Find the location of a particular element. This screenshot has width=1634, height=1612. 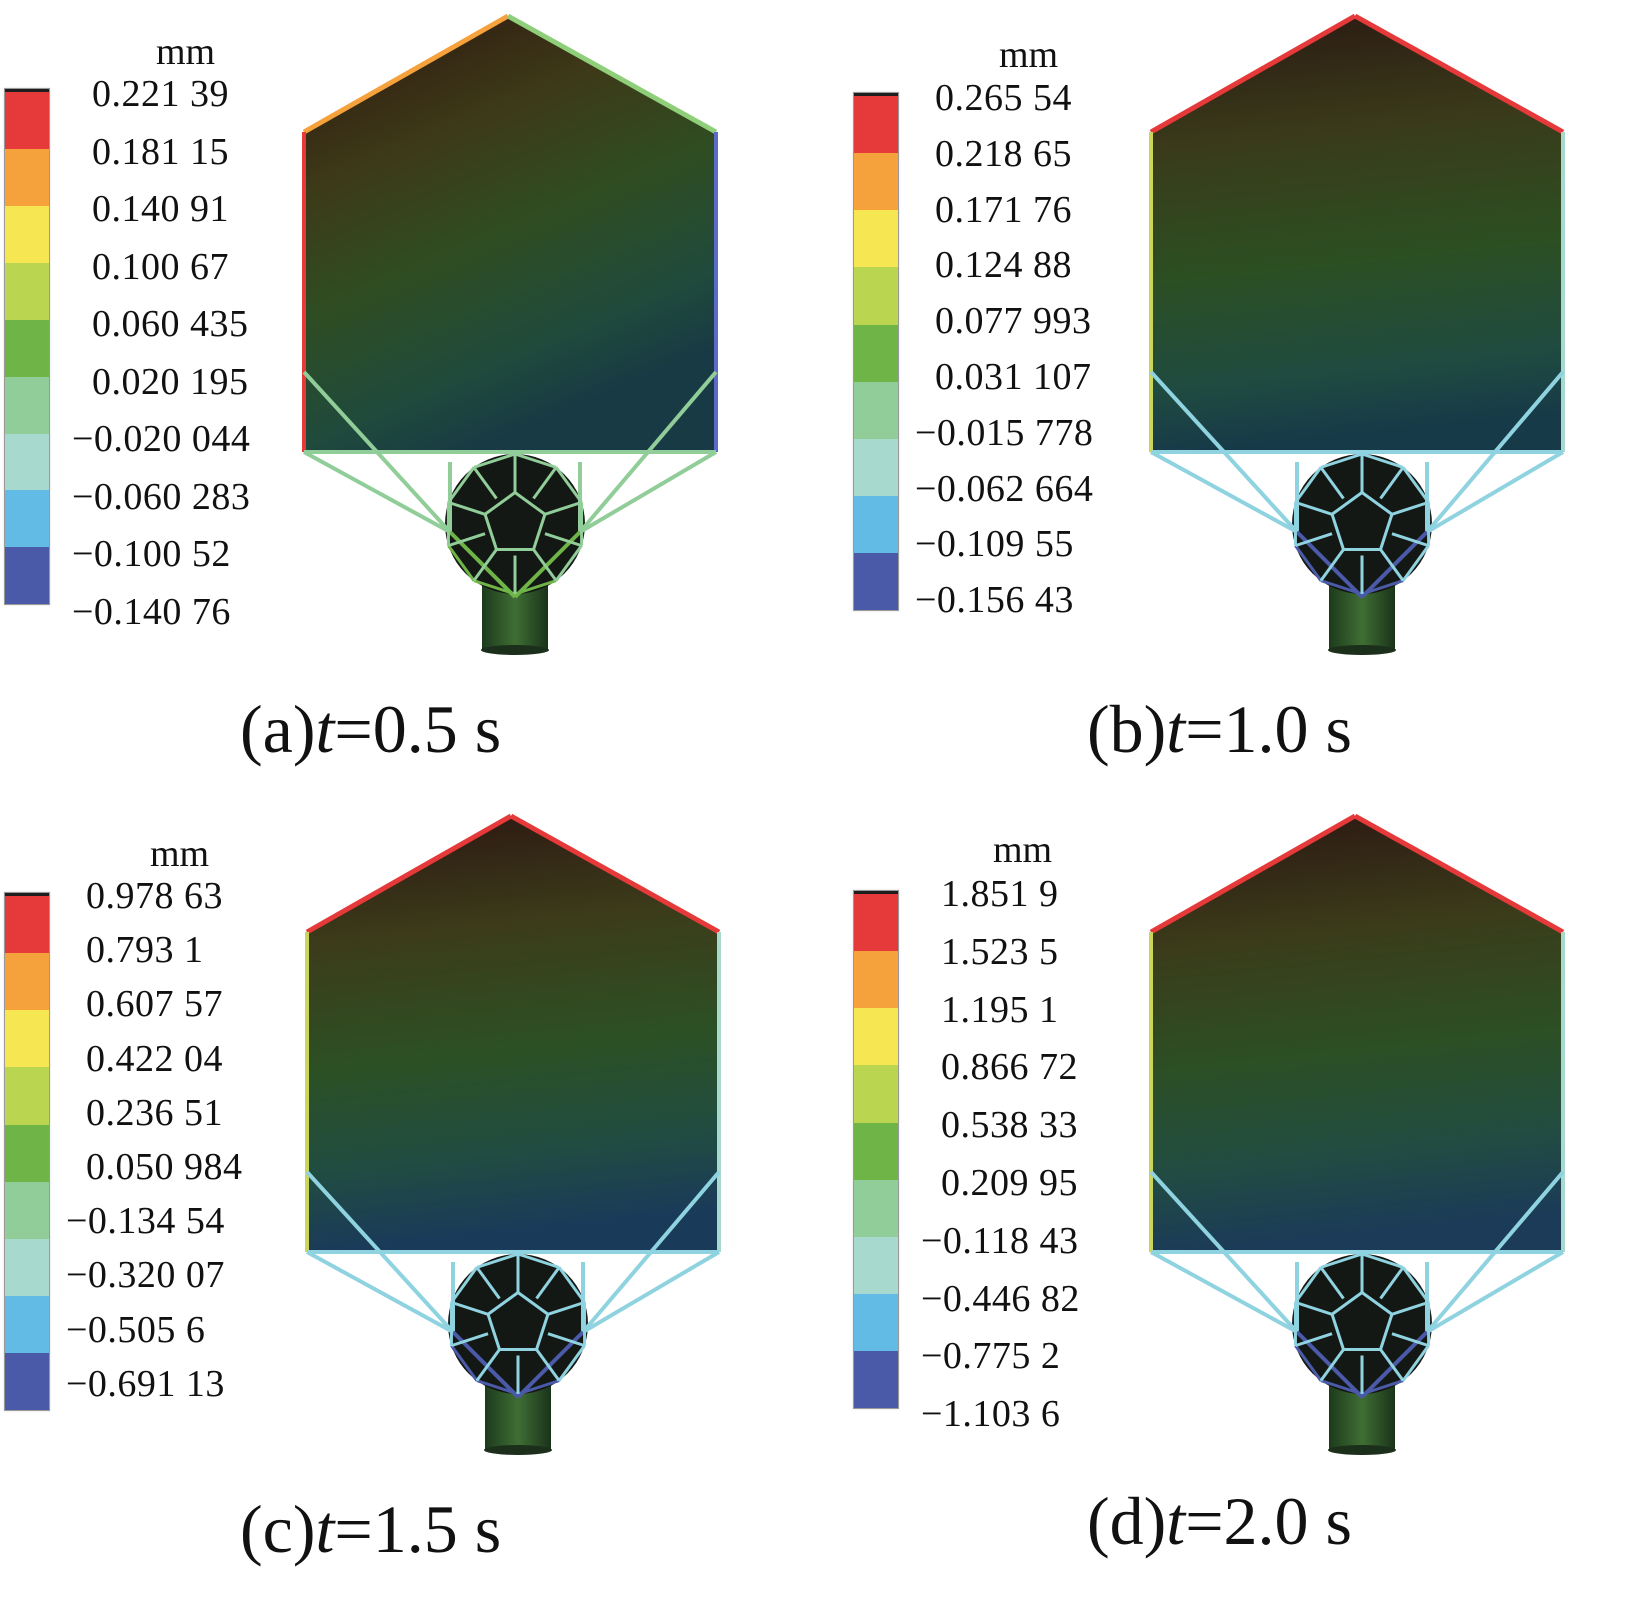

shell-edge-top-right is located at coordinates (1459, 874).